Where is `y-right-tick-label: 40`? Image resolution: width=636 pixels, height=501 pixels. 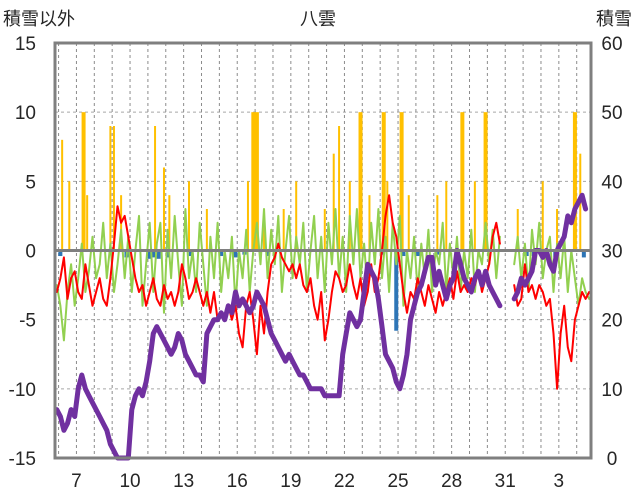
y-right-tick-label: 40 is located at coordinates (611, 182).